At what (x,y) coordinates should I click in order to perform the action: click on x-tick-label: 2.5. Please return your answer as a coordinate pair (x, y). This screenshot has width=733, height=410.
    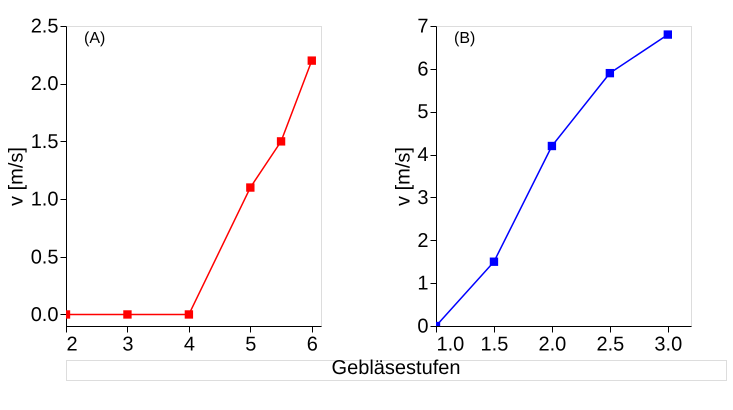
    Looking at the image, I should click on (610, 345).